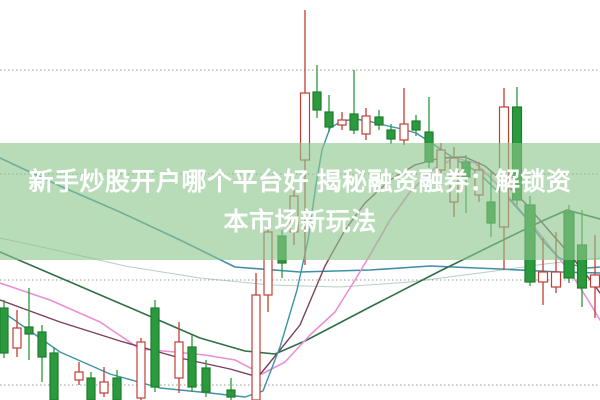  Describe the element at coordinates (300, 181) in the screenshot. I see `title-line-1: 新手炒股开户哪个平台好 揭秘融资融券：解锁资` at that location.